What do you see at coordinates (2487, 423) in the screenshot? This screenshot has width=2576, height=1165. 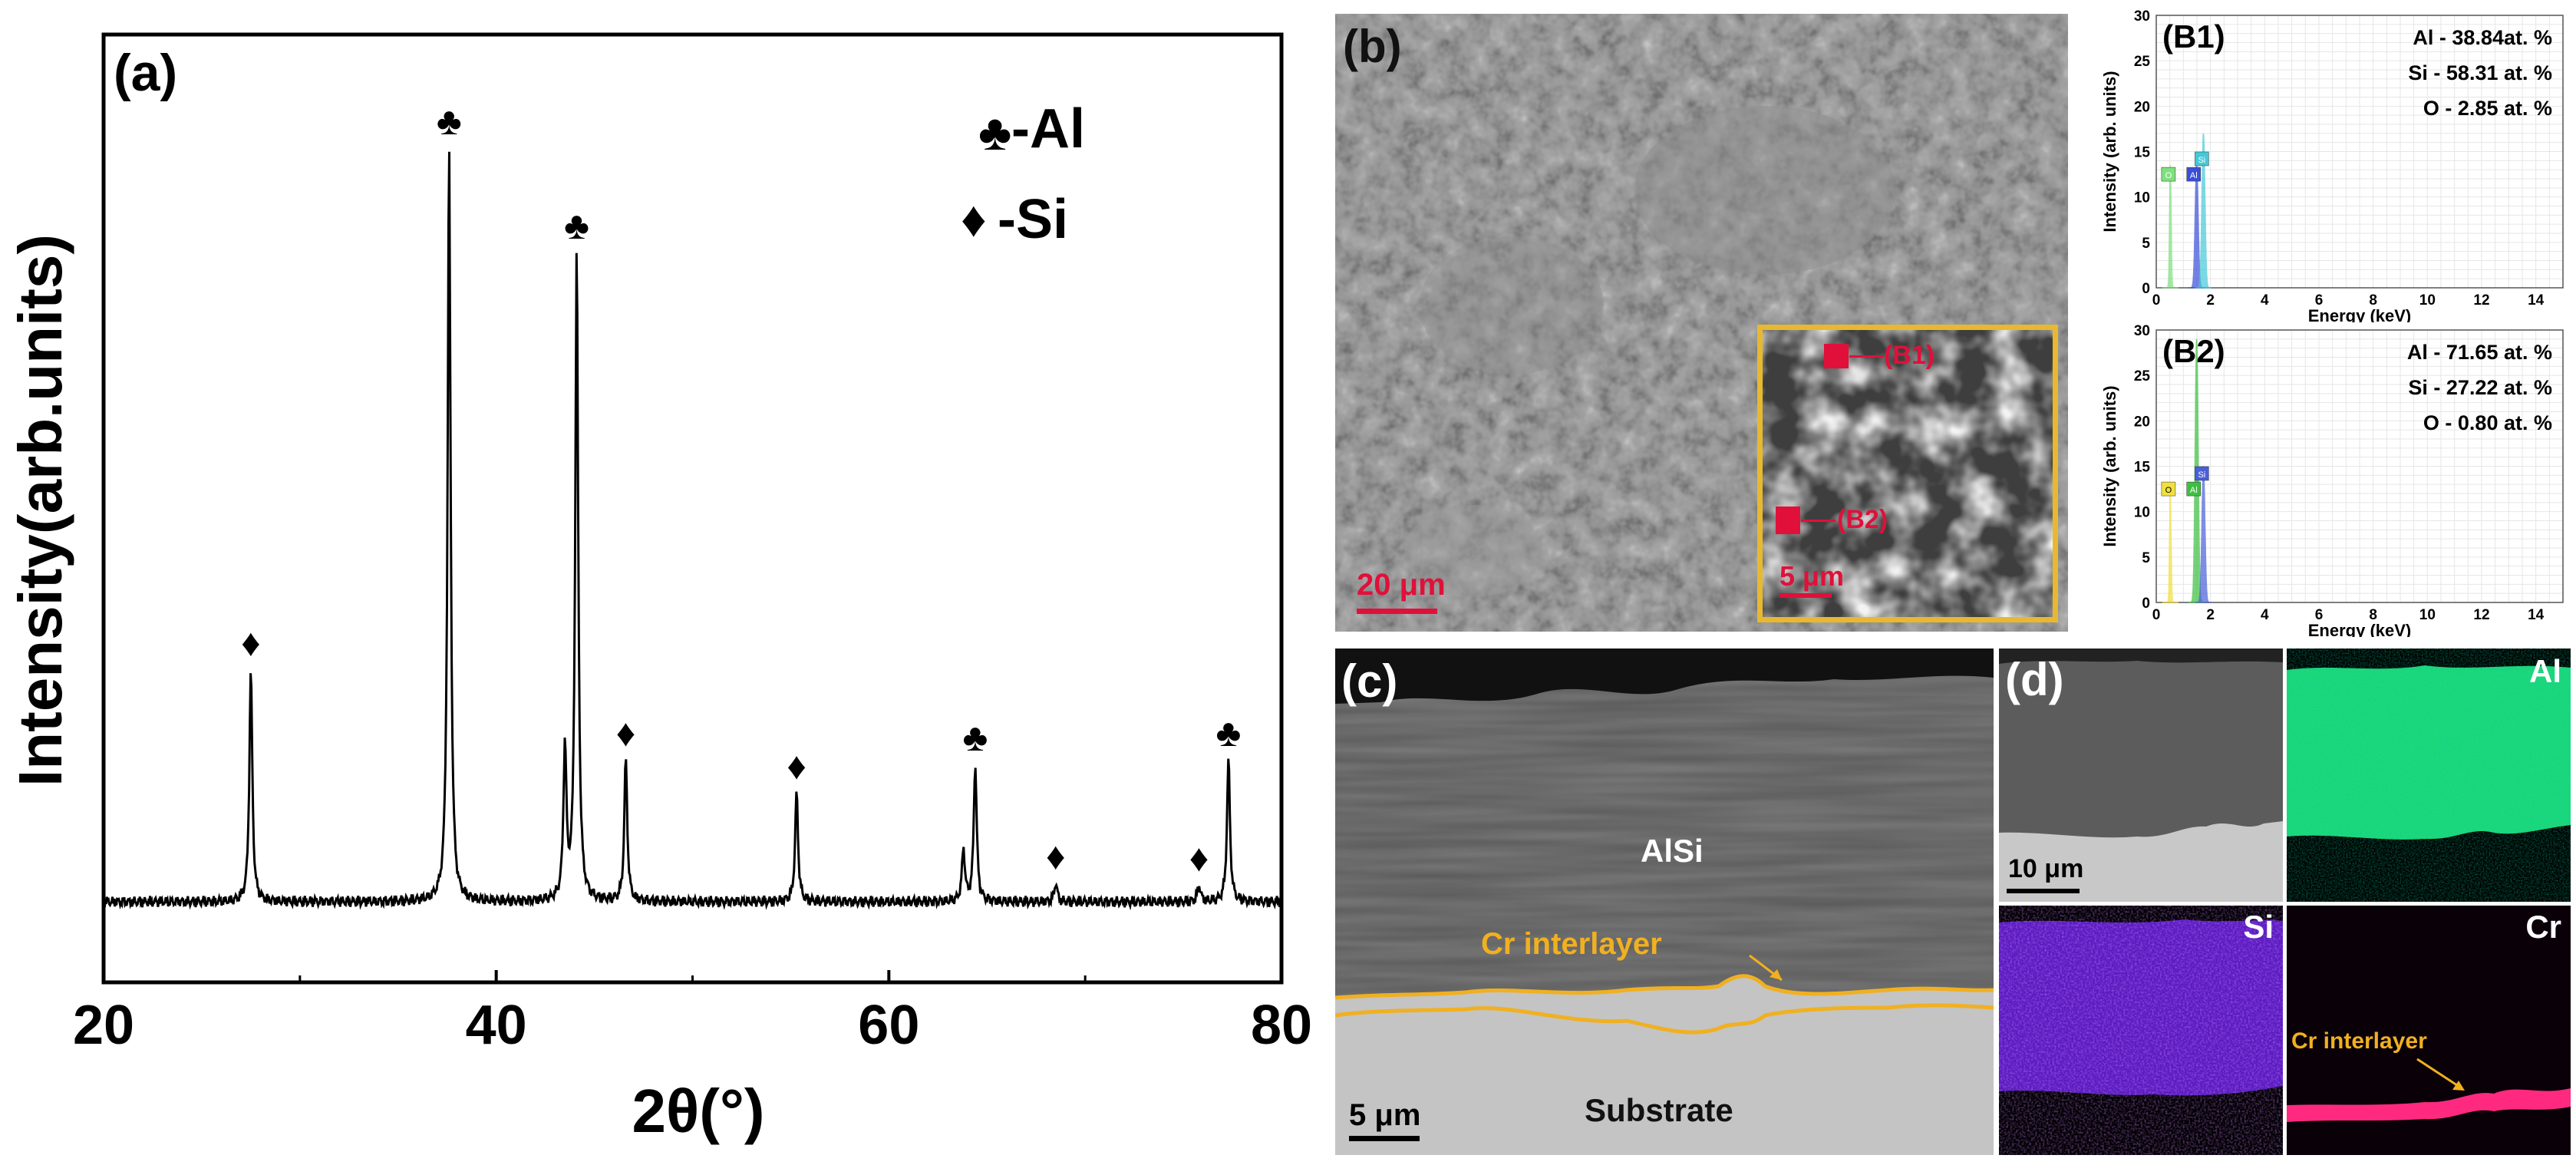 I see `eds-composition-line: O - 0.80 at. %` at bounding box center [2487, 423].